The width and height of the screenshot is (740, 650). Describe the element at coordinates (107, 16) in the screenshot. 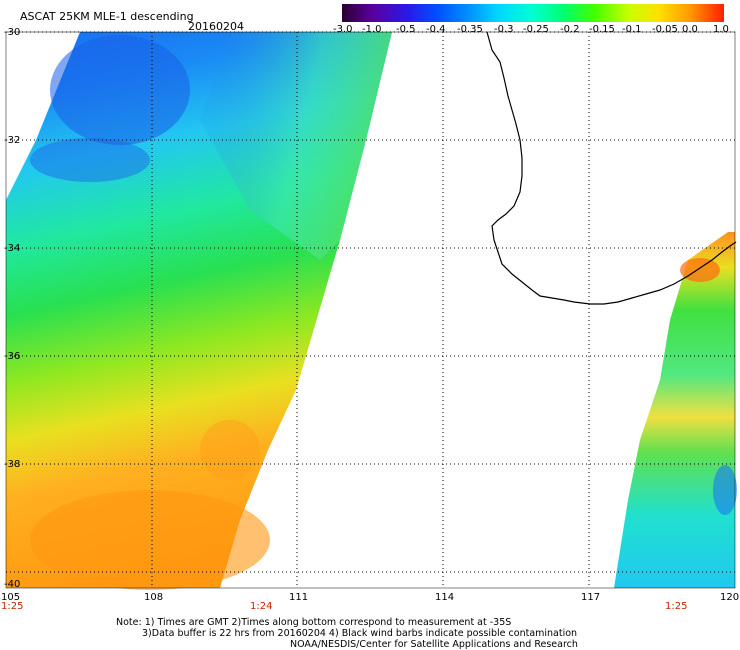

I see `product-title: ASCAT 25KM MLE-1 descending` at that location.